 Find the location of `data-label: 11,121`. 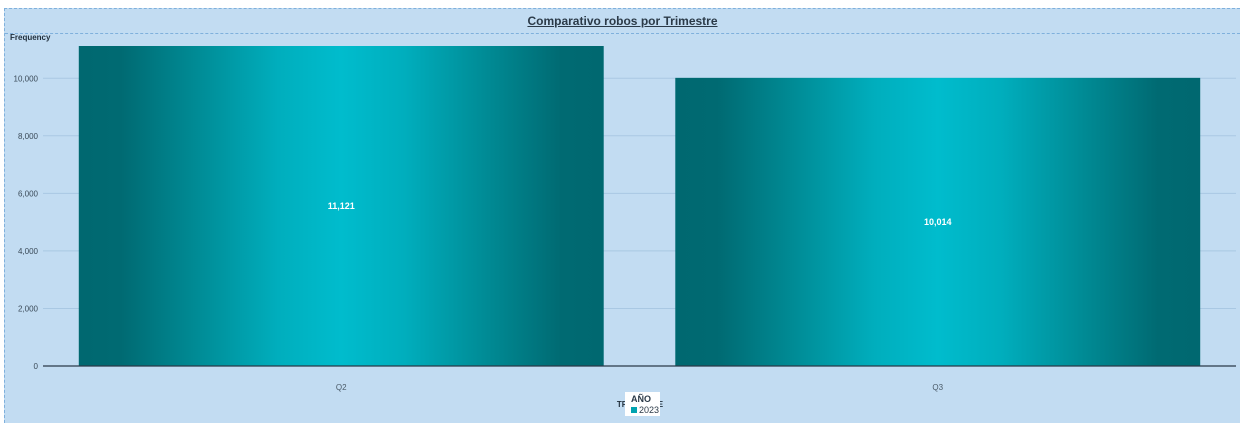

data-label: 11,121 is located at coordinates (341, 206).